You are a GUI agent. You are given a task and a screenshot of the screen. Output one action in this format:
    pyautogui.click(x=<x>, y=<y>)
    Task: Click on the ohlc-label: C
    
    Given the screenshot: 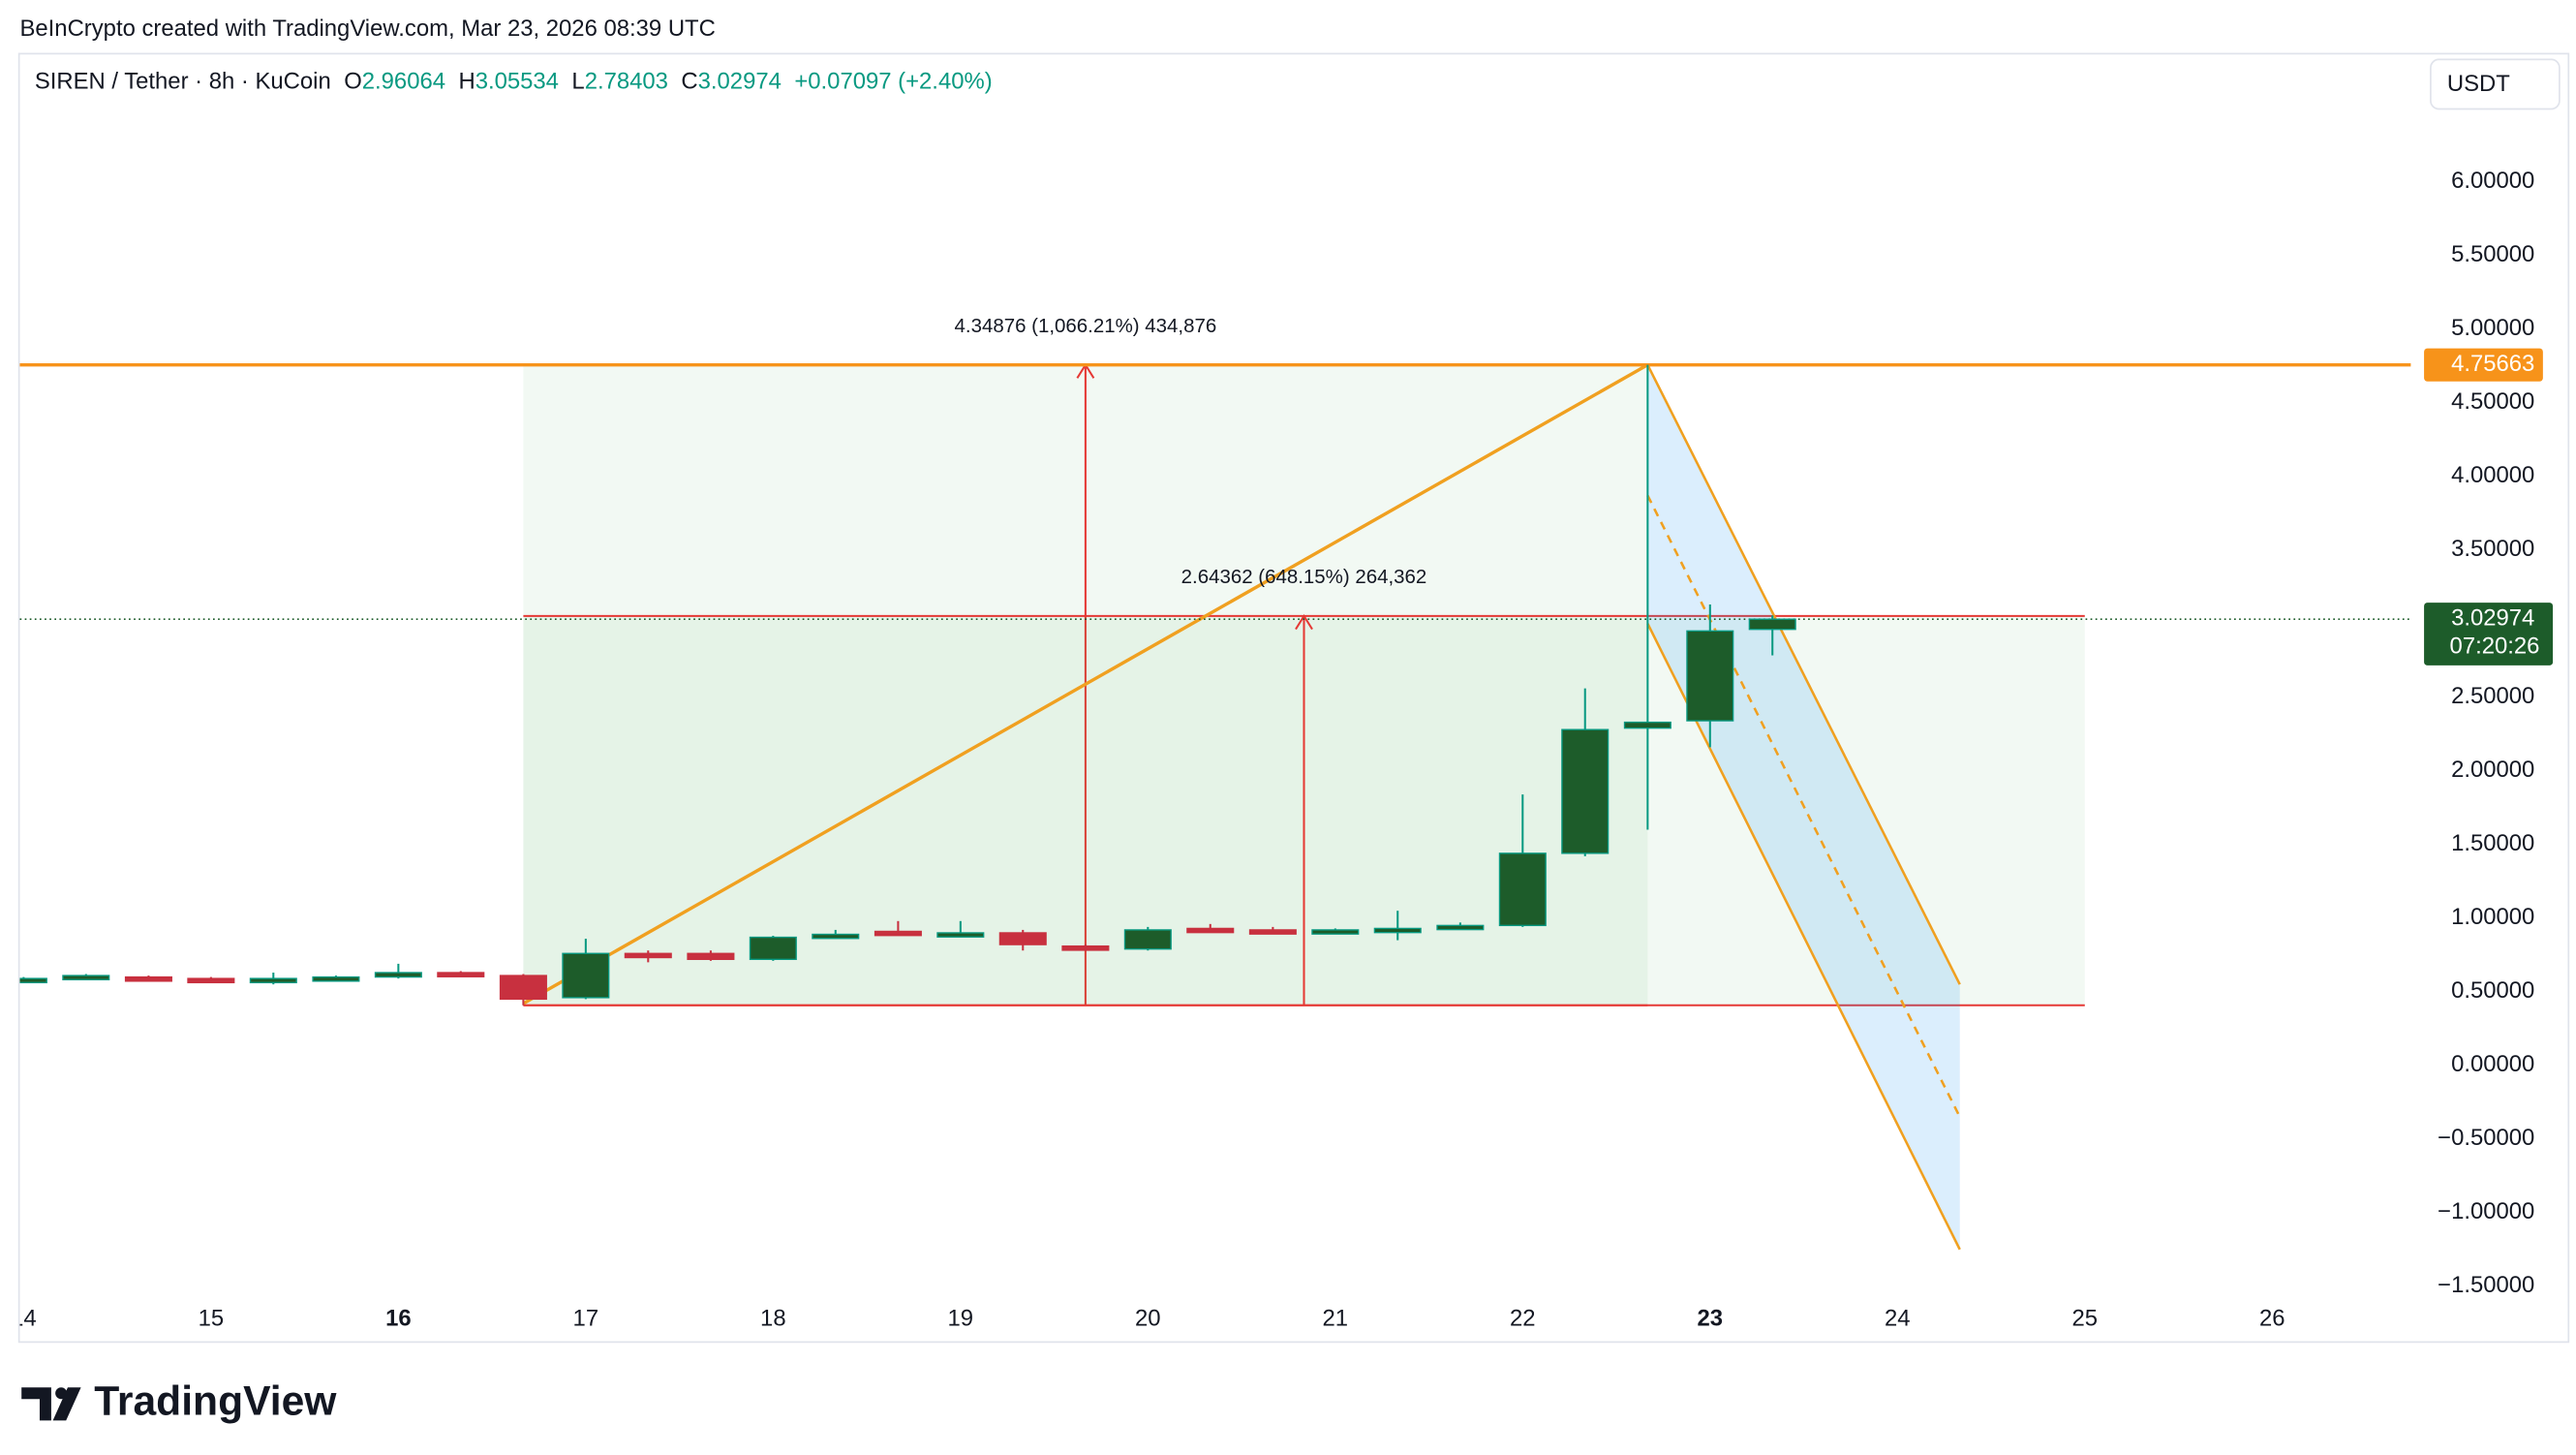 What is the action you would take?
    pyautogui.click(x=689, y=82)
    